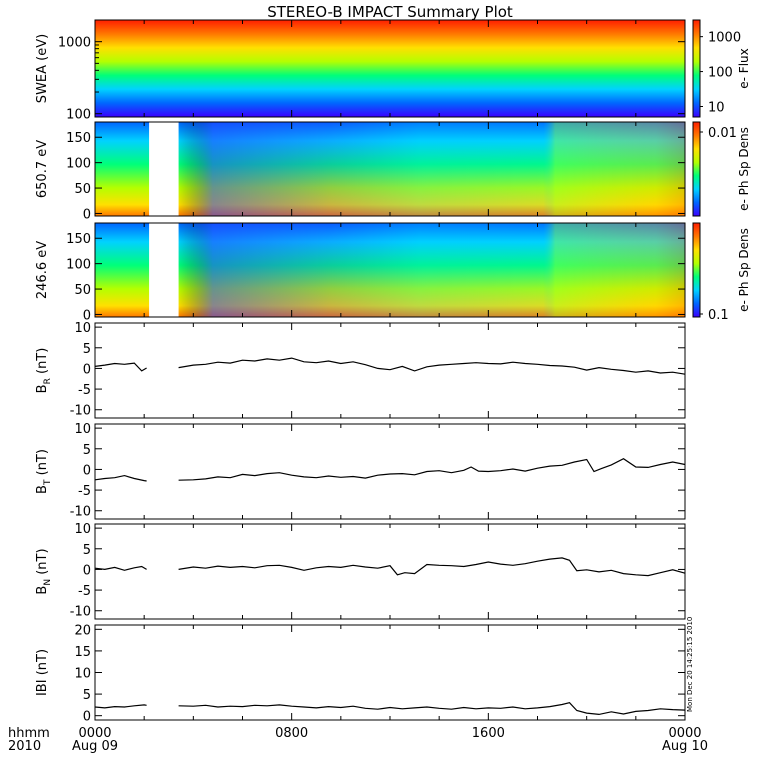 The width and height of the screenshot is (780, 780). I want to click on panel-2: 0.01 e- Ph Sp Dens 0 50 100 150 650.7 eV, so click(393, 171).